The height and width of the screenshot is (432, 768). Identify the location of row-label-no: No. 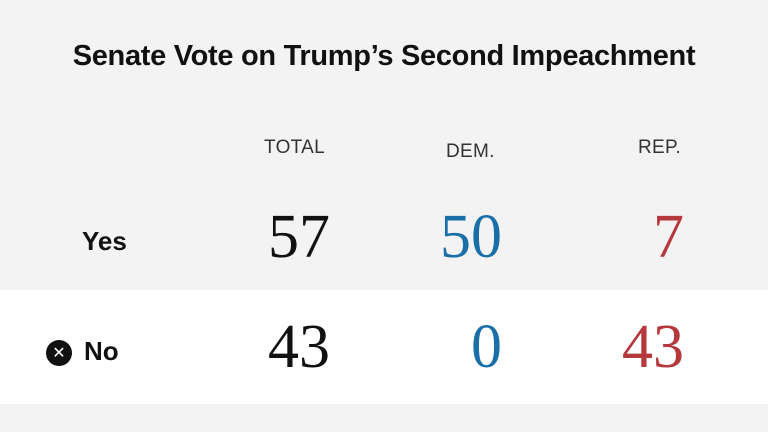
(101, 351).